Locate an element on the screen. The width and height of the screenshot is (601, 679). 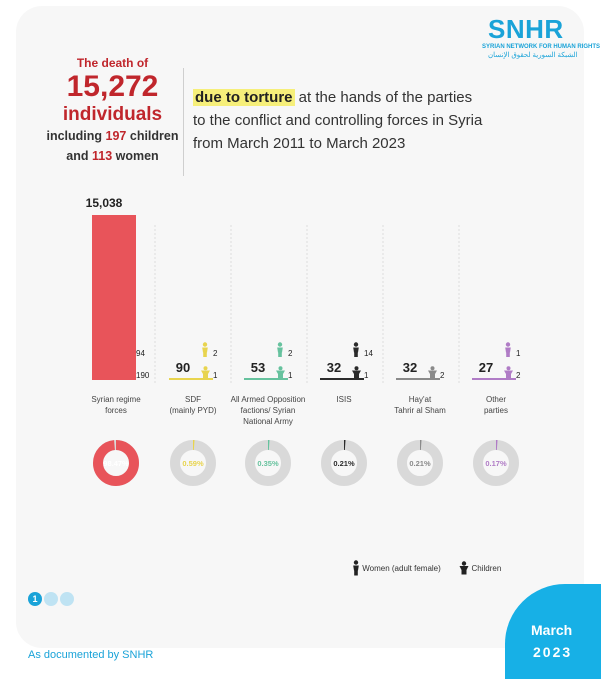
children-count-0: 190 is located at coordinates (143, 375).